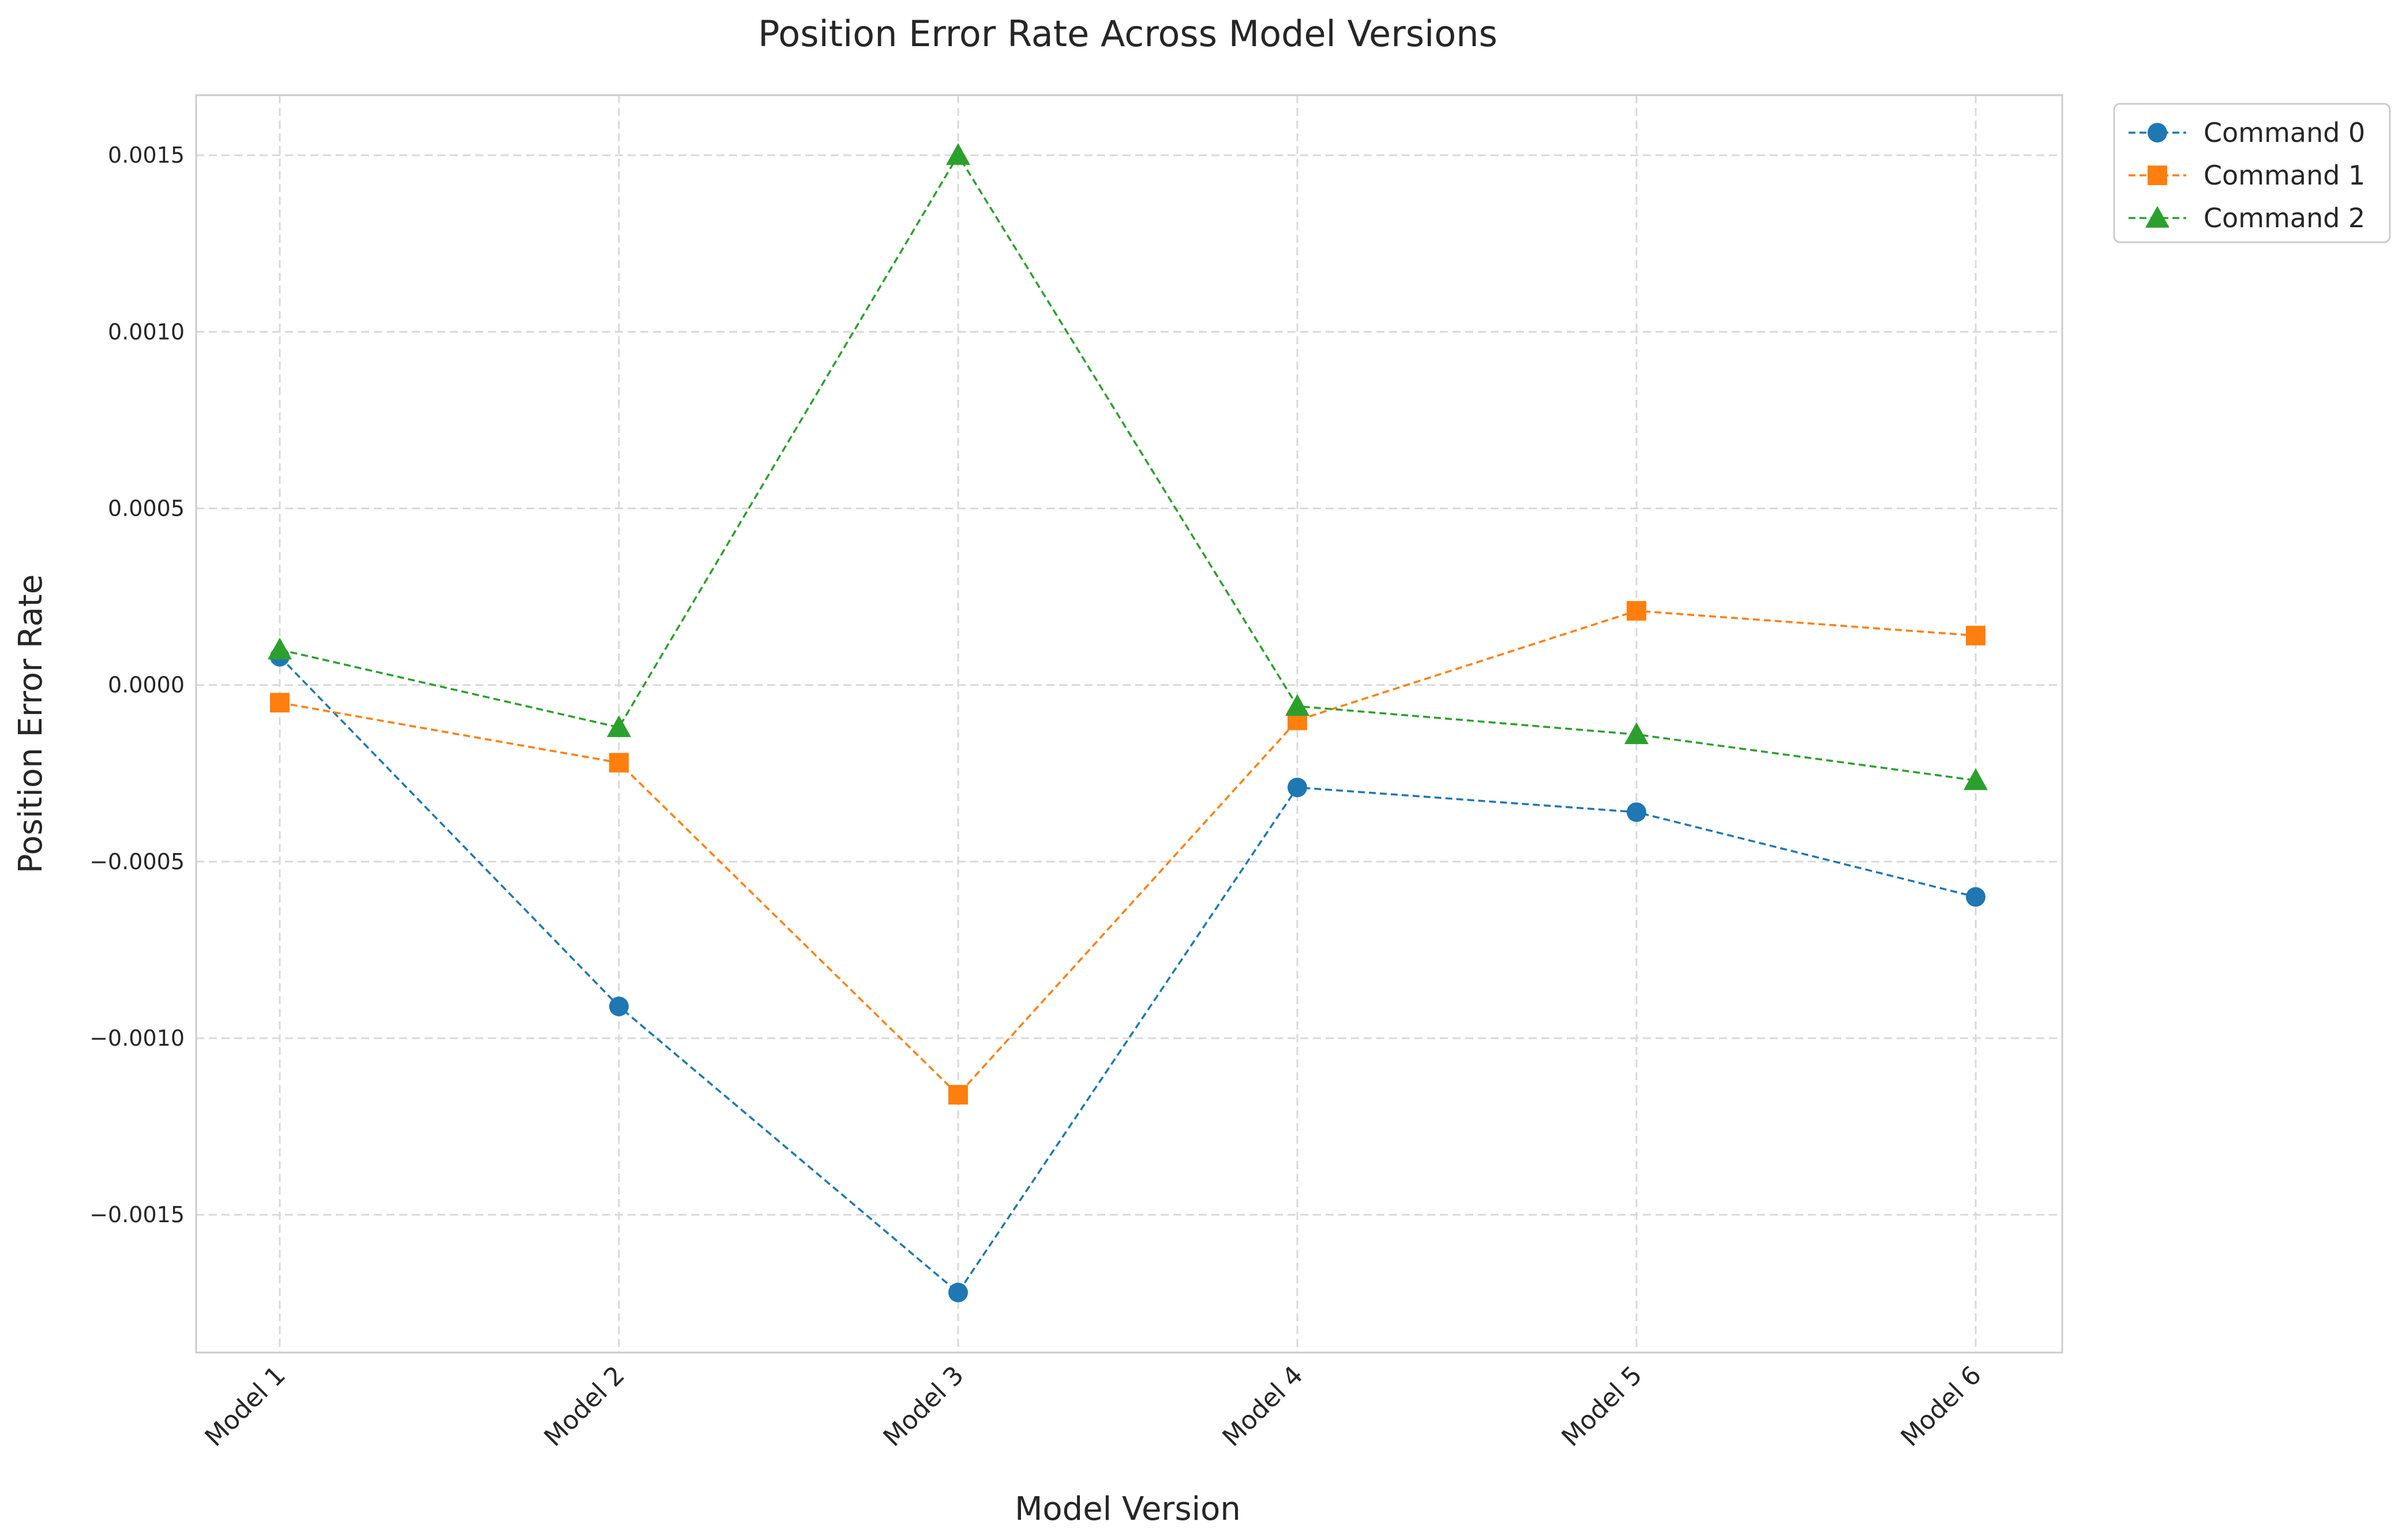 Image resolution: width=2406 pixels, height=1540 pixels. What do you see at coordinates (2284, 132) in the screenshot?
I see `legend-label: Command 0` at bounding box center [2284, 132].